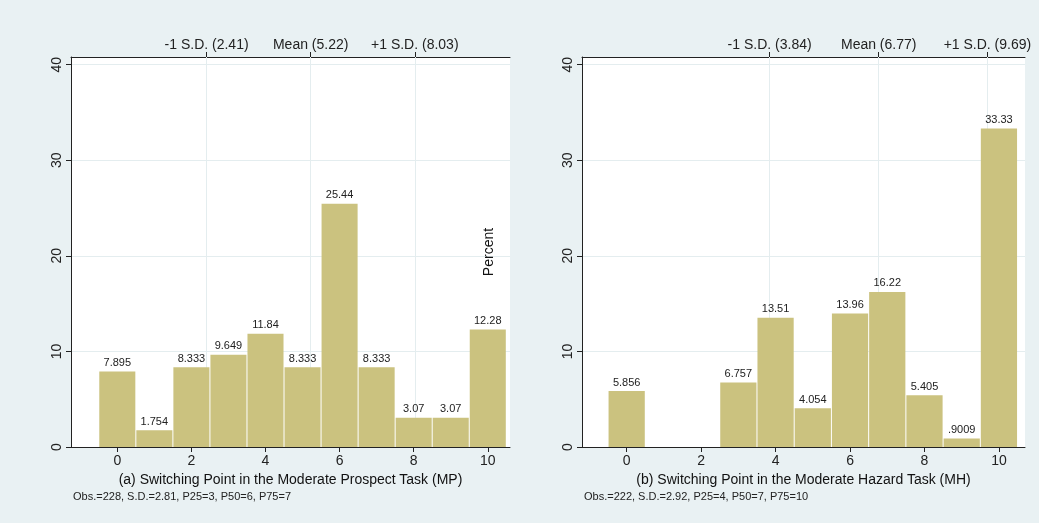  I want to click on data-label: 7.895, so click(117, 362).